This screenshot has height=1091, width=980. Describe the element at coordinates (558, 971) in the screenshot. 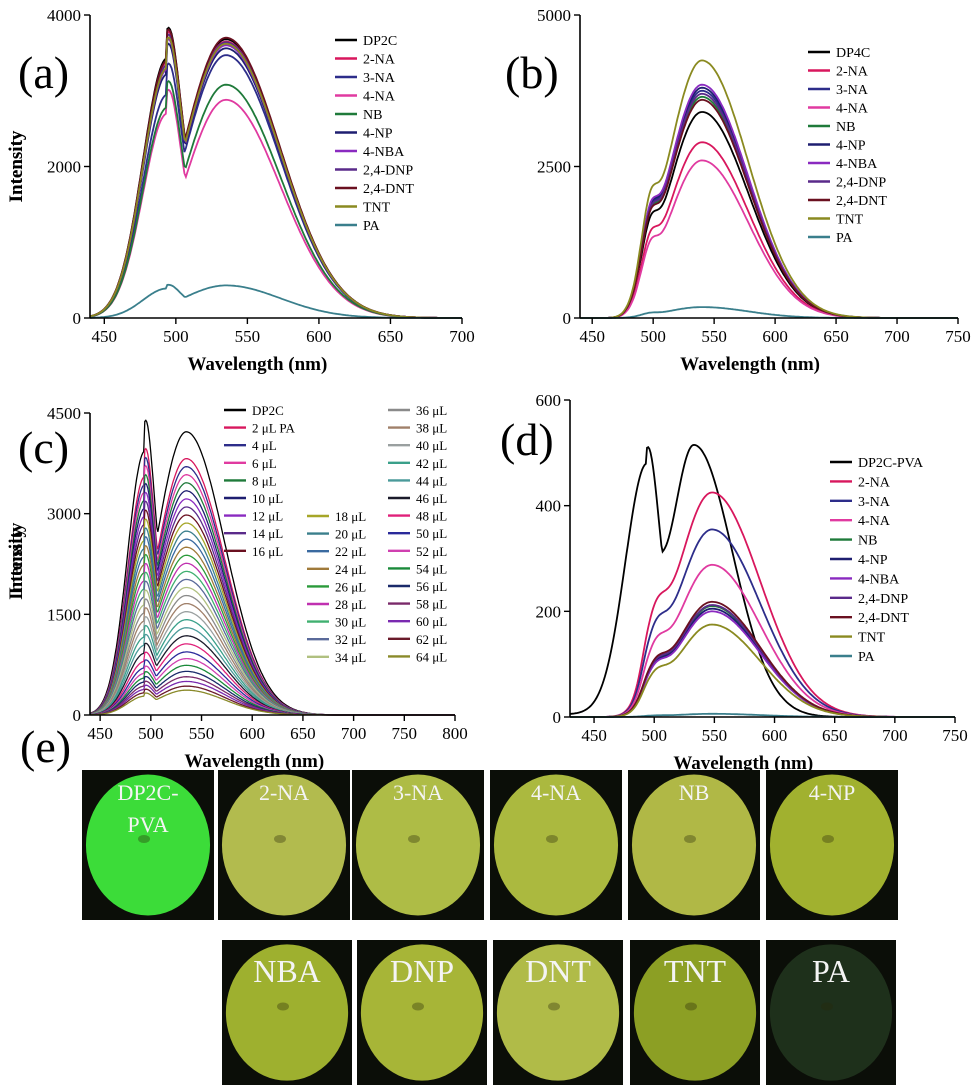

I see `photo-label: DNT` at that location.